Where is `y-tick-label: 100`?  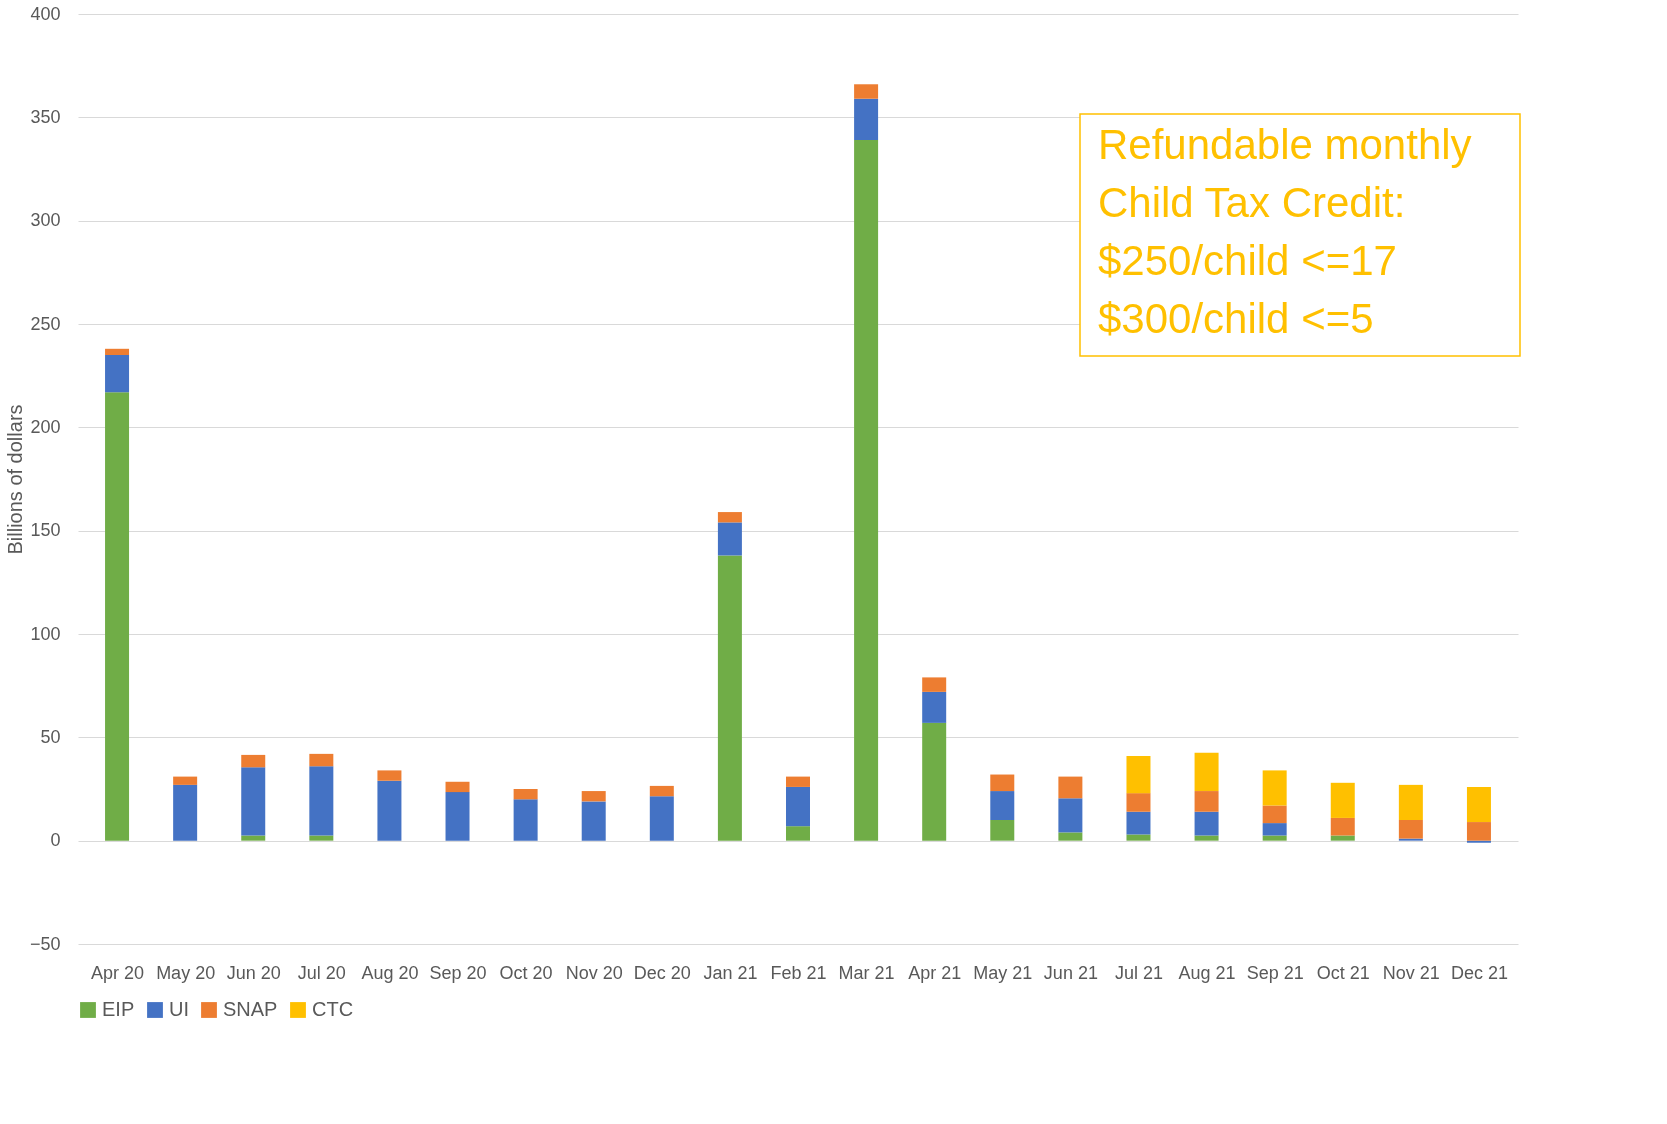 y-tick-label: 100 is located at coordinates (45, 633).